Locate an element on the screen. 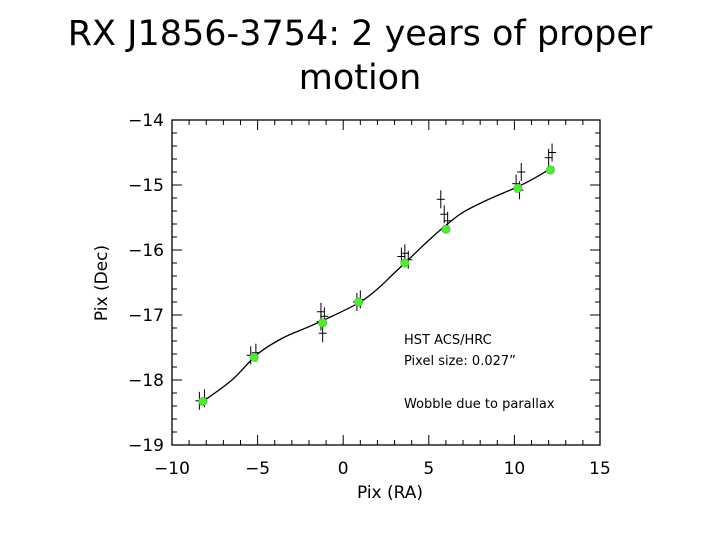  x-axis-label: Pix (RA) is located at coordinates (390, 493).